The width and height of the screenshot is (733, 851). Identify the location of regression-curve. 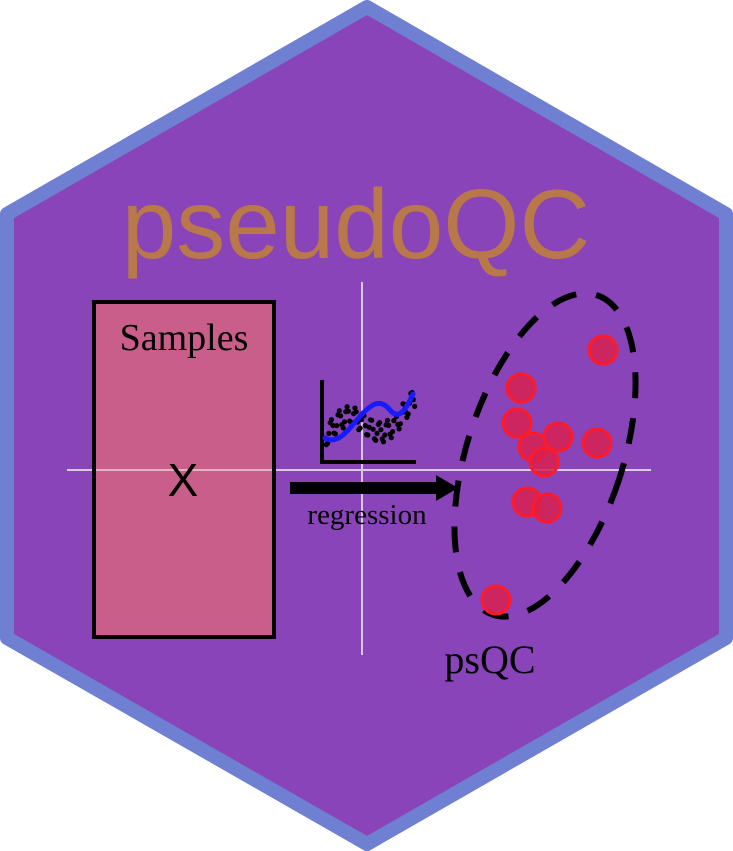
(369, 417).